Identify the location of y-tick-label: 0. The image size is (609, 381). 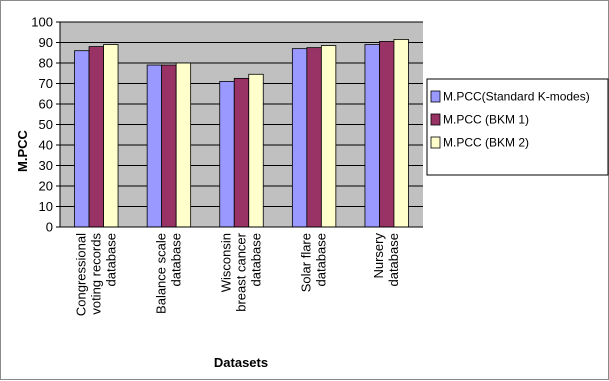
(49, 227).